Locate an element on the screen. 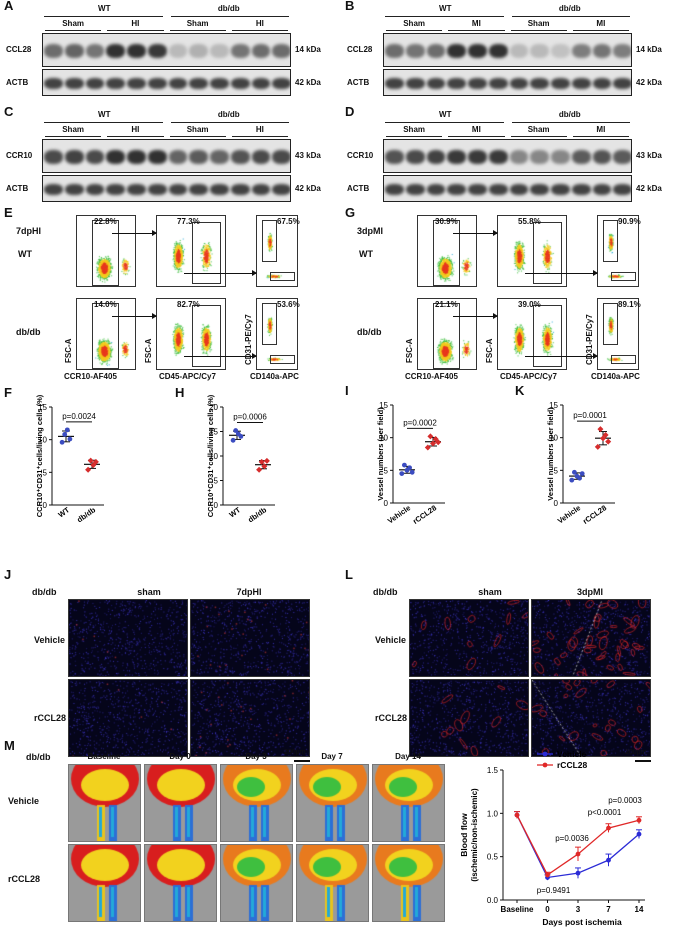 This screenshot has width=685, height=935. kda-label: 14 kDa is located at coordinates (308, 49).